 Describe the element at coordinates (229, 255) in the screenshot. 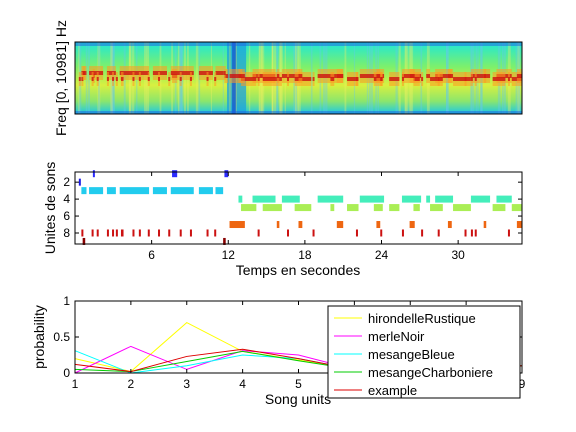

I see `units-x-tick-label: 12` at that location.